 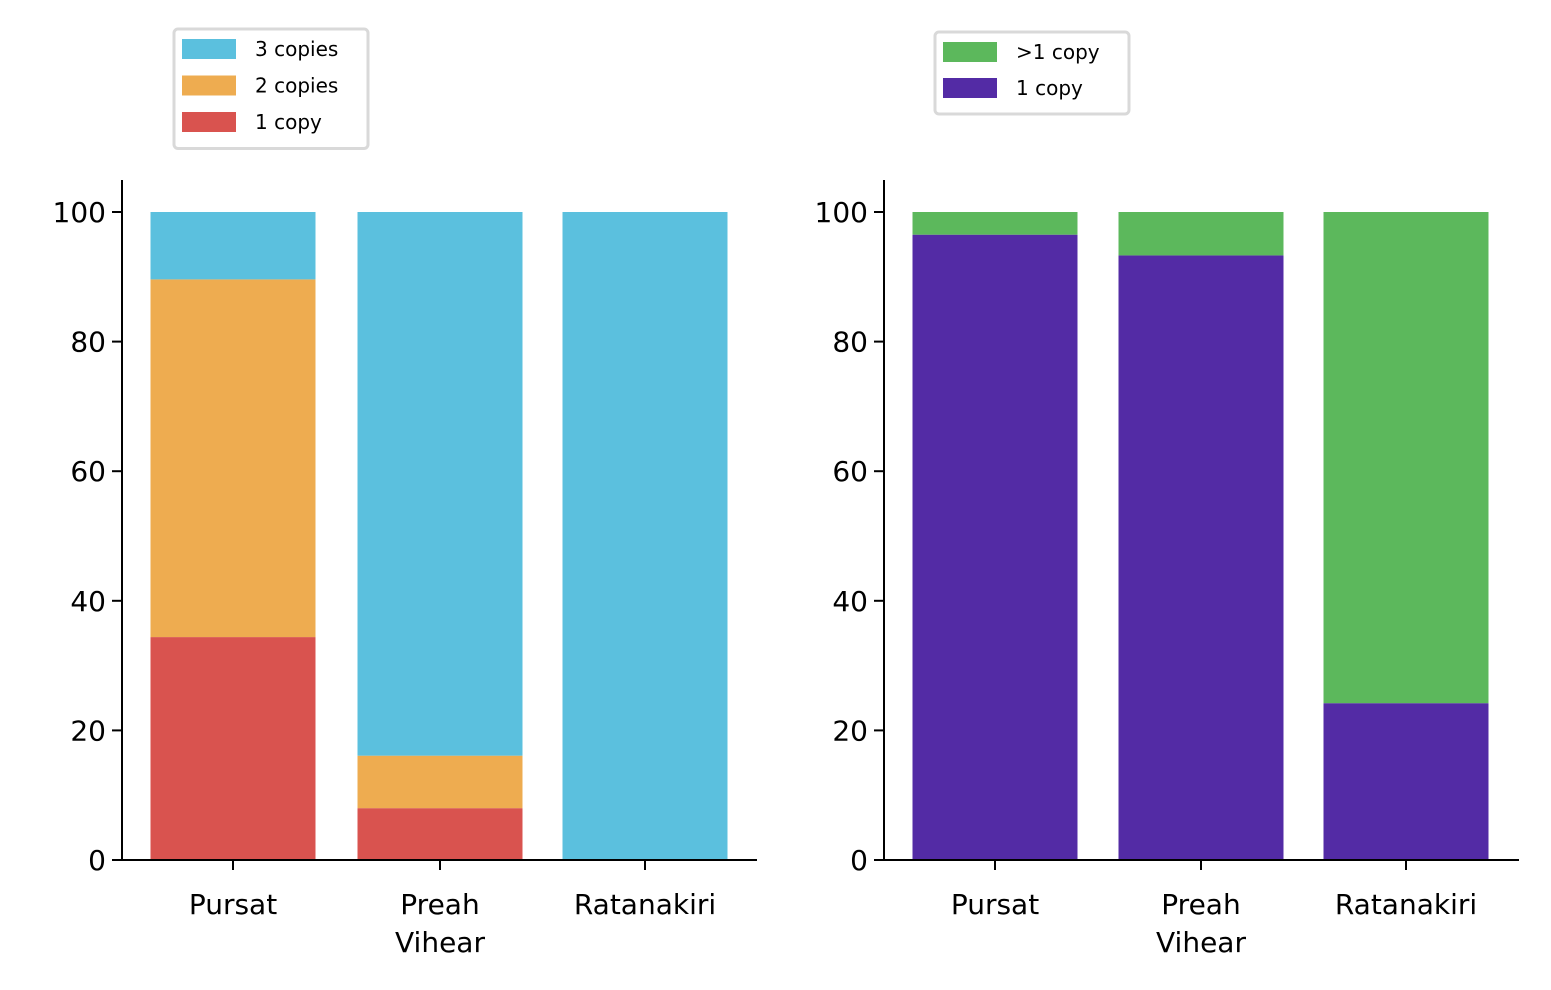 What do you see at coordinates (296, 86) in the screenshot?
I see `legend-label: 2 copies` at bounding box center [296, 86].